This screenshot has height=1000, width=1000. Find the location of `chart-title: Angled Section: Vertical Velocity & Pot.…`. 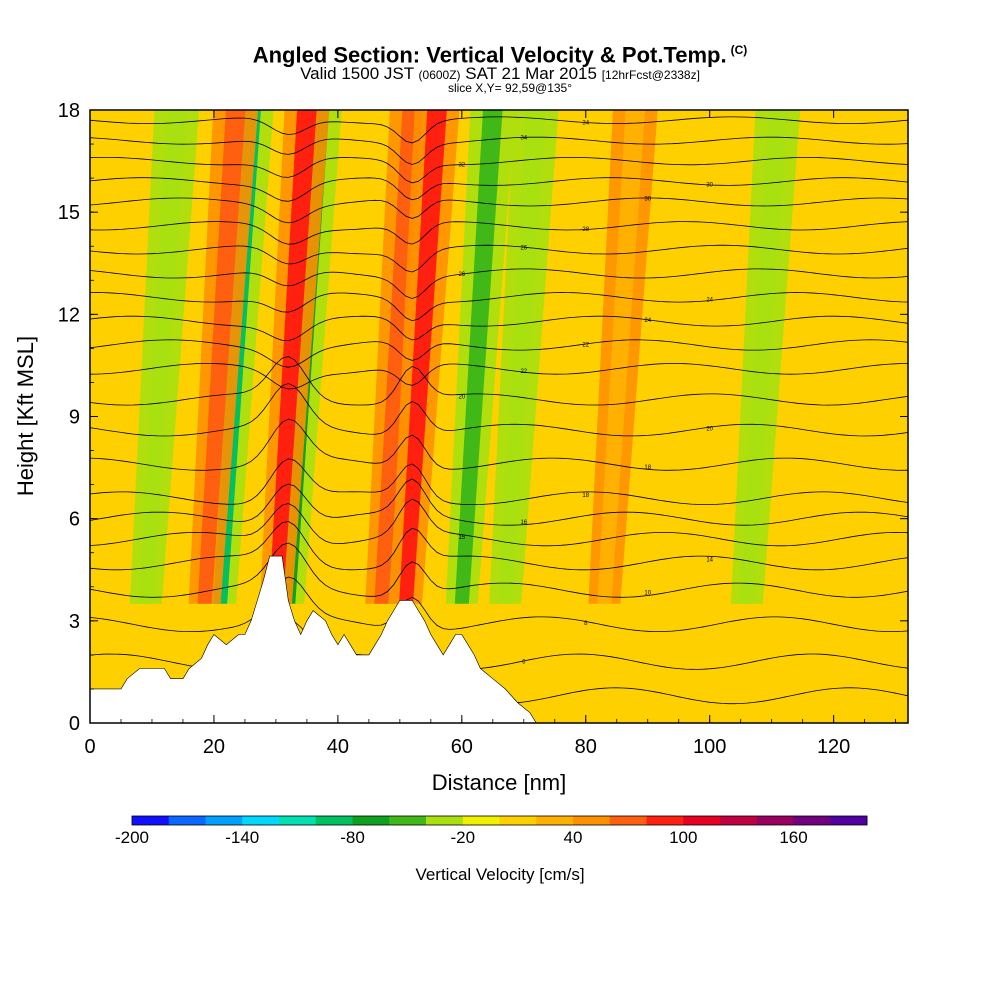

chart-title: Angled Section: Vertical Velocity & Pot.… is located at coordinates (500, 52).